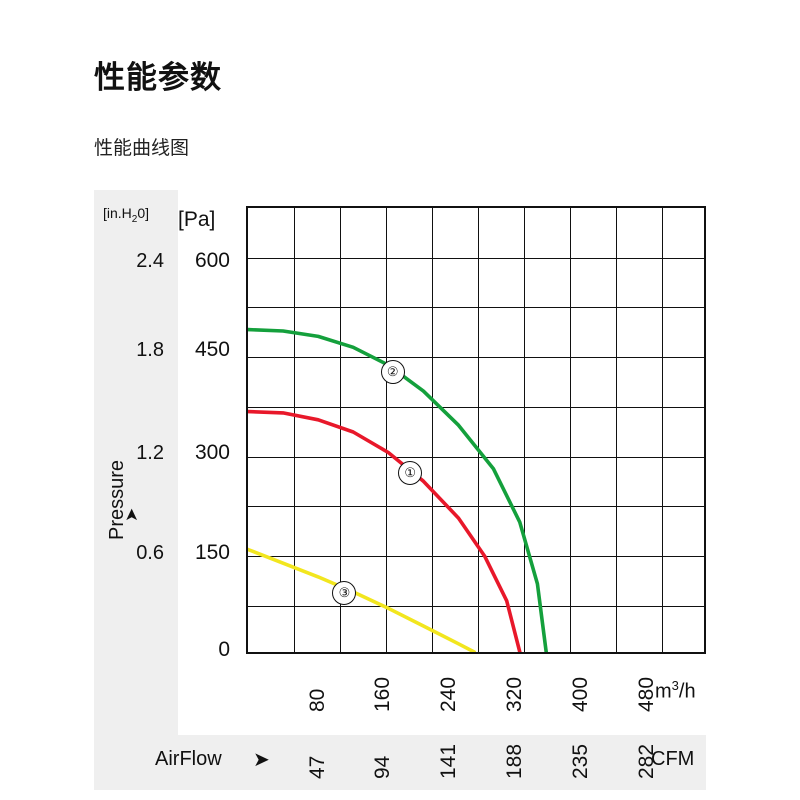 This screenshot has width=800, height=800. I want to click on airflow-label: AirFlow, so click(188, 759).